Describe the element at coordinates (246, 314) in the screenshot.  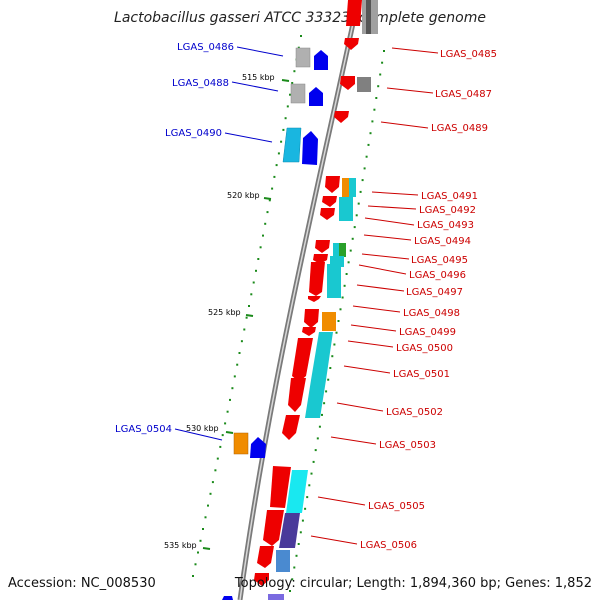
I see `scale-markers` at that location.